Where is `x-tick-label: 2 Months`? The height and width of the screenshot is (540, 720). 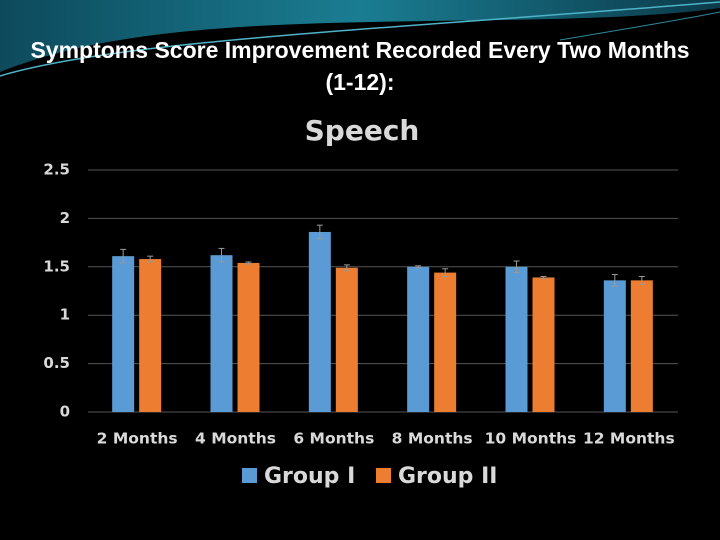 x-tick-label: 2 Months is located at coordinates (137, 439).